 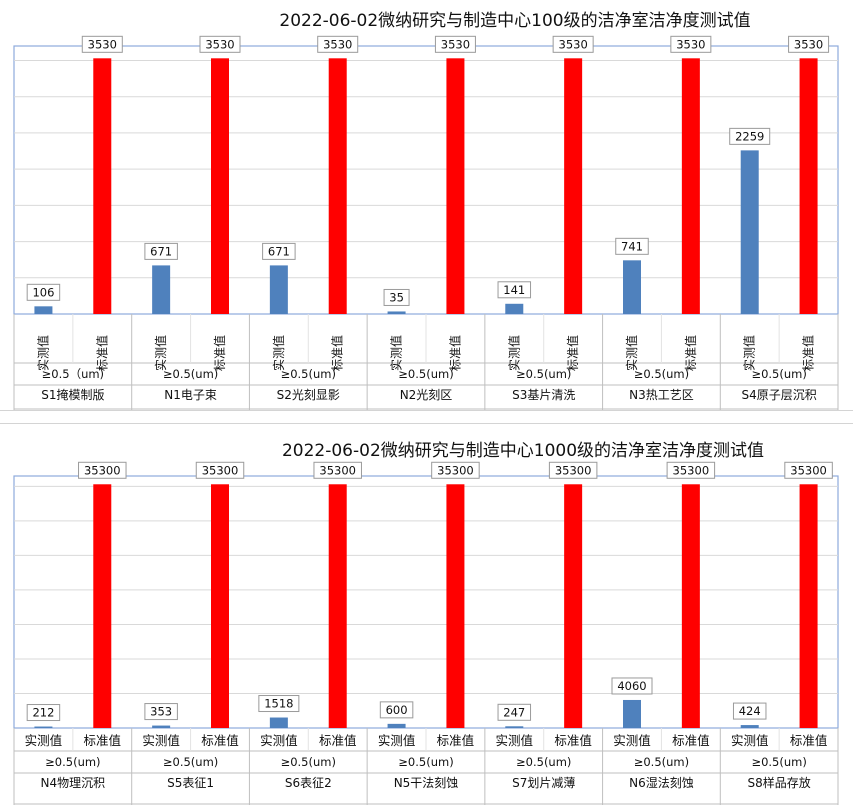 What do you see at coordinates (161, 251) in the screenshot?
I see `data-label-measured: 671` at bounding box center [161, 251].